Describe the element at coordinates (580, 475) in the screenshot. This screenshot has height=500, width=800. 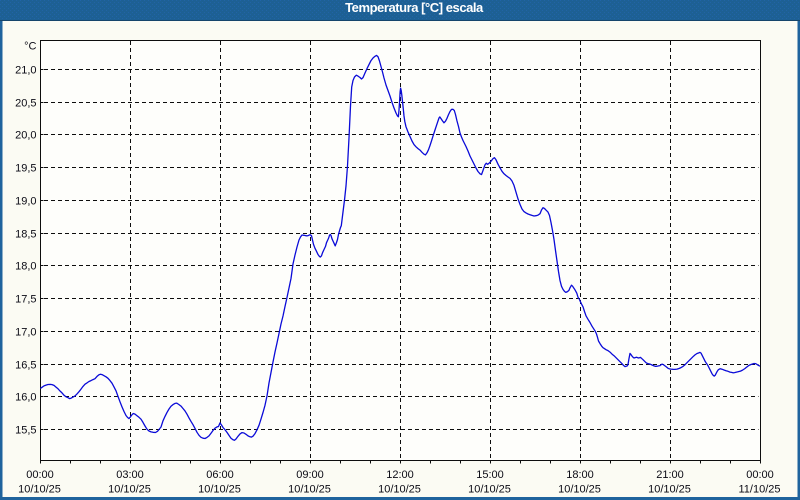
I see `svg-text: 18:00` at that location.